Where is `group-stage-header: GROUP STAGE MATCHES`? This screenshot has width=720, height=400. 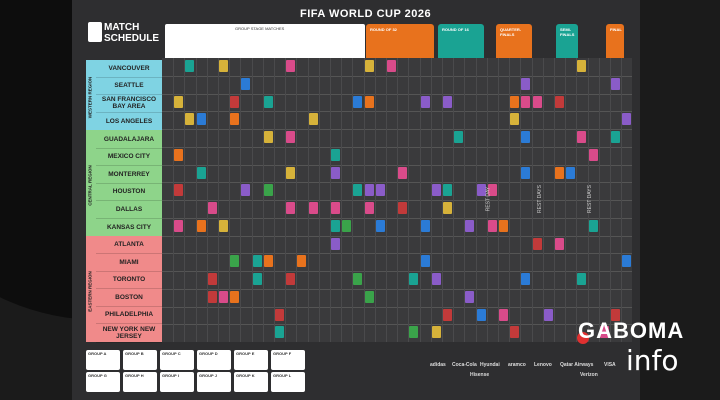
group-stage-header: GROUP STAGE MATCHES is located at coordinates (265, 44).